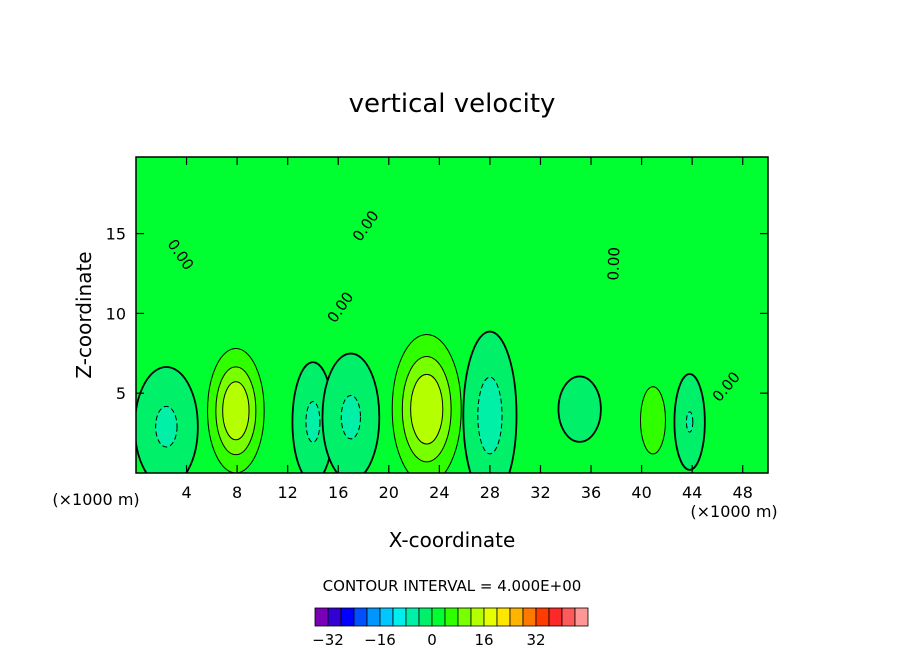 This screenshot has width=904, height=659. What do you see at coordinates (439, 492) in the screenshot?
I see `x-tick-label: 24` at bounding box center [439, 492].